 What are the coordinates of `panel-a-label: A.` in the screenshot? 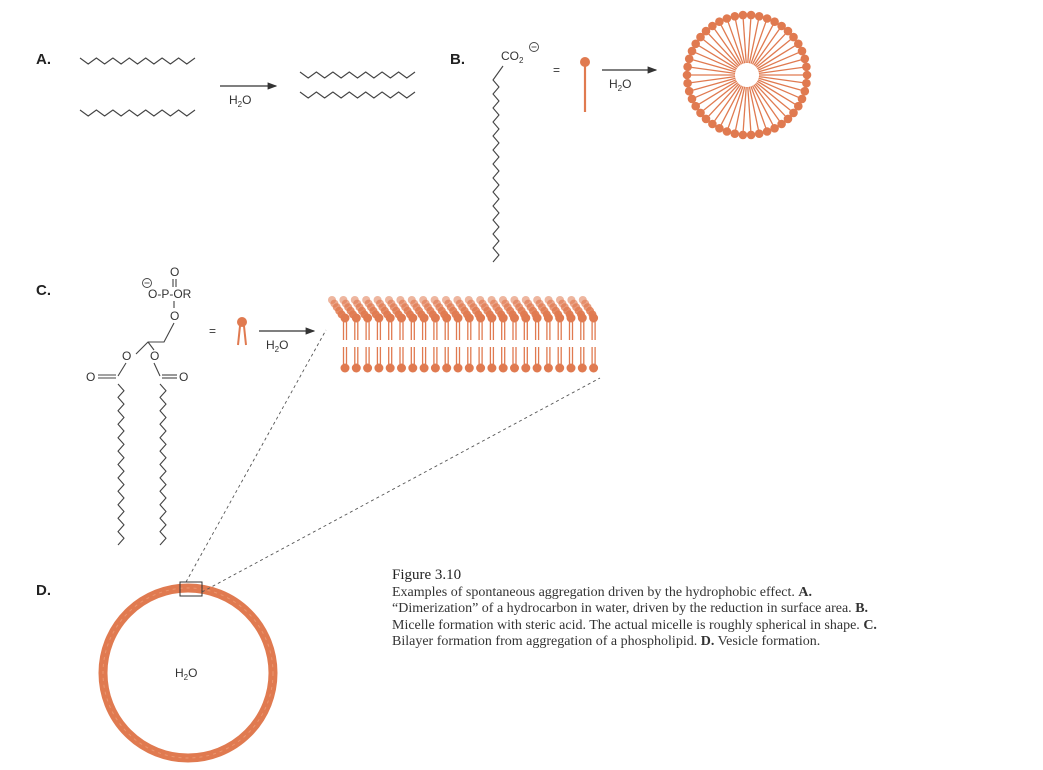 It's located at (43, 59).